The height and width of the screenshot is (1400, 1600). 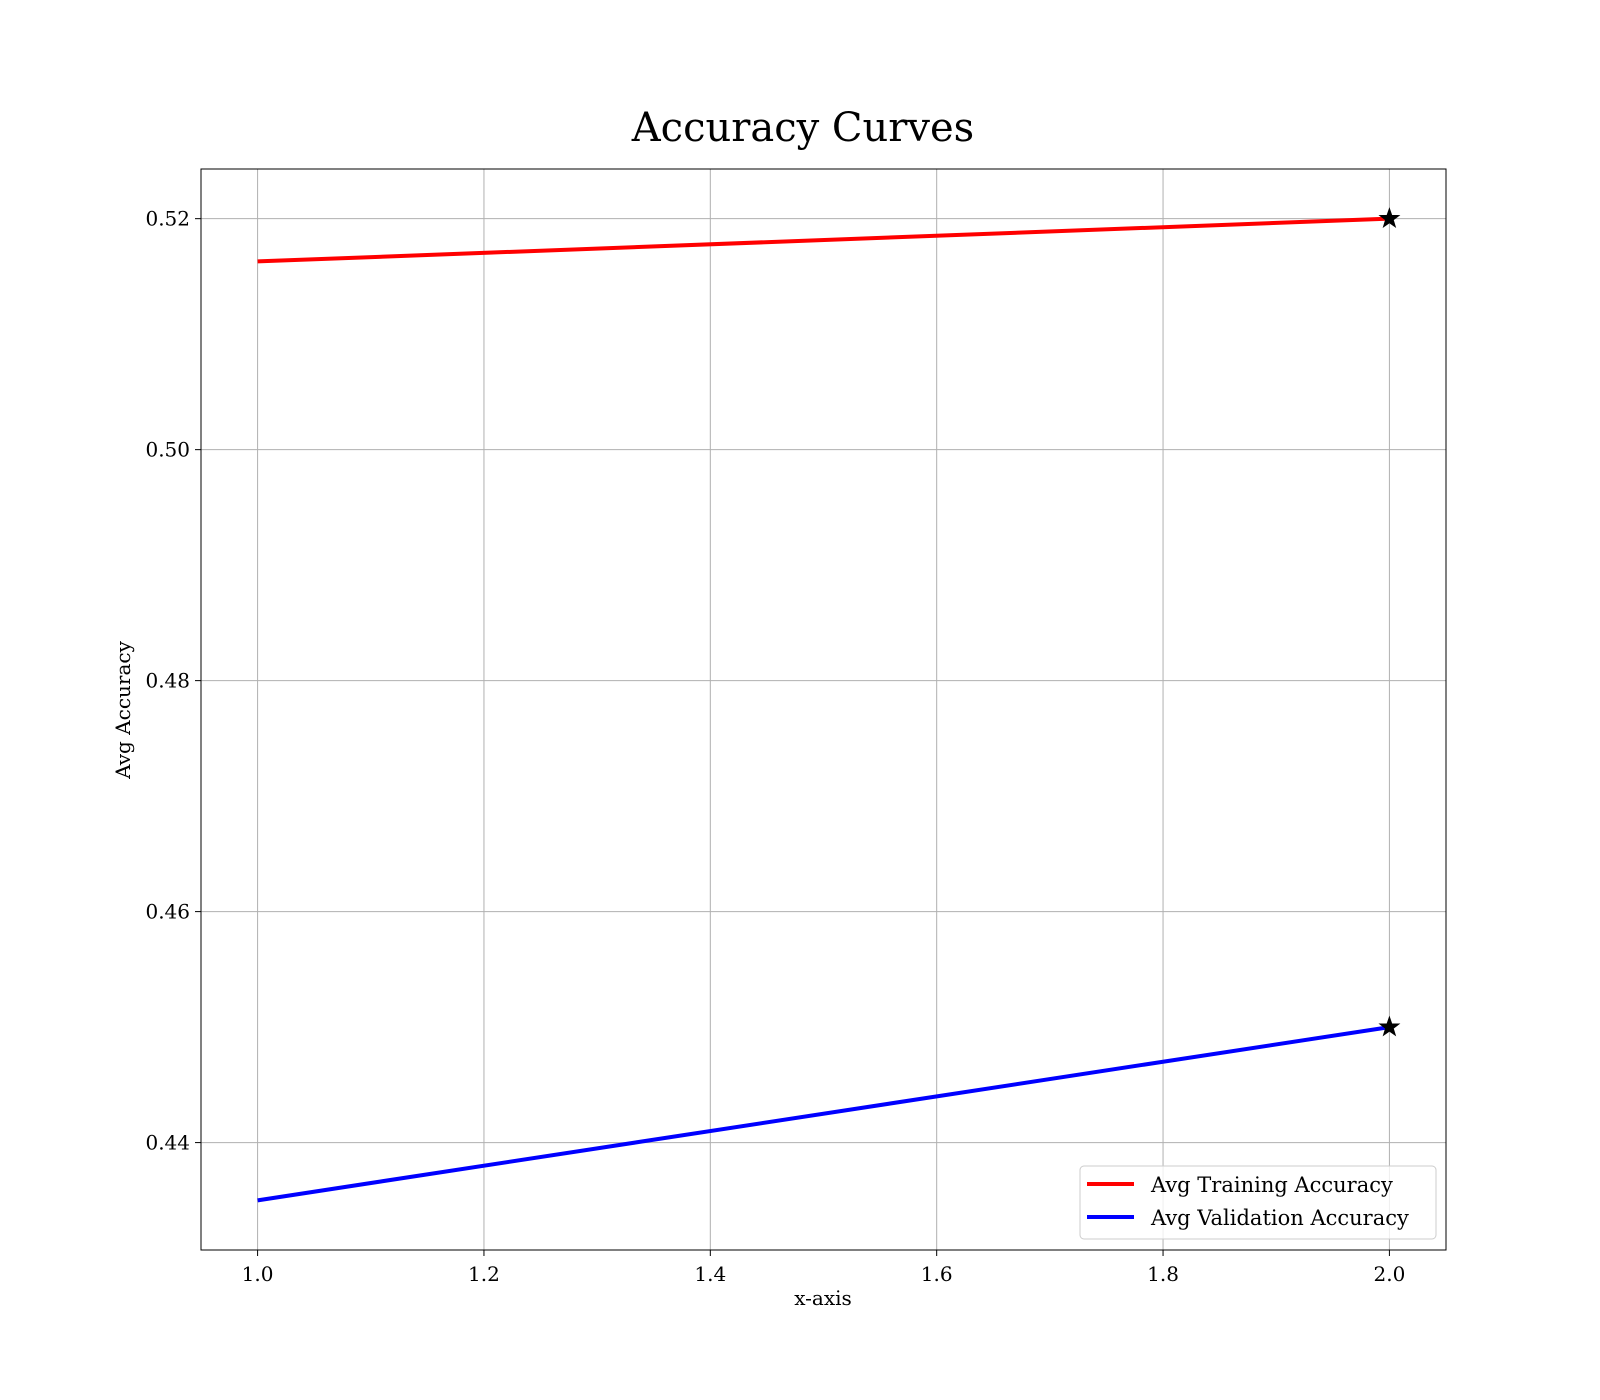 I want to click on y-axis: 0.44 0.46 0.48 0.50 0.52, so click(x=173, y=681).